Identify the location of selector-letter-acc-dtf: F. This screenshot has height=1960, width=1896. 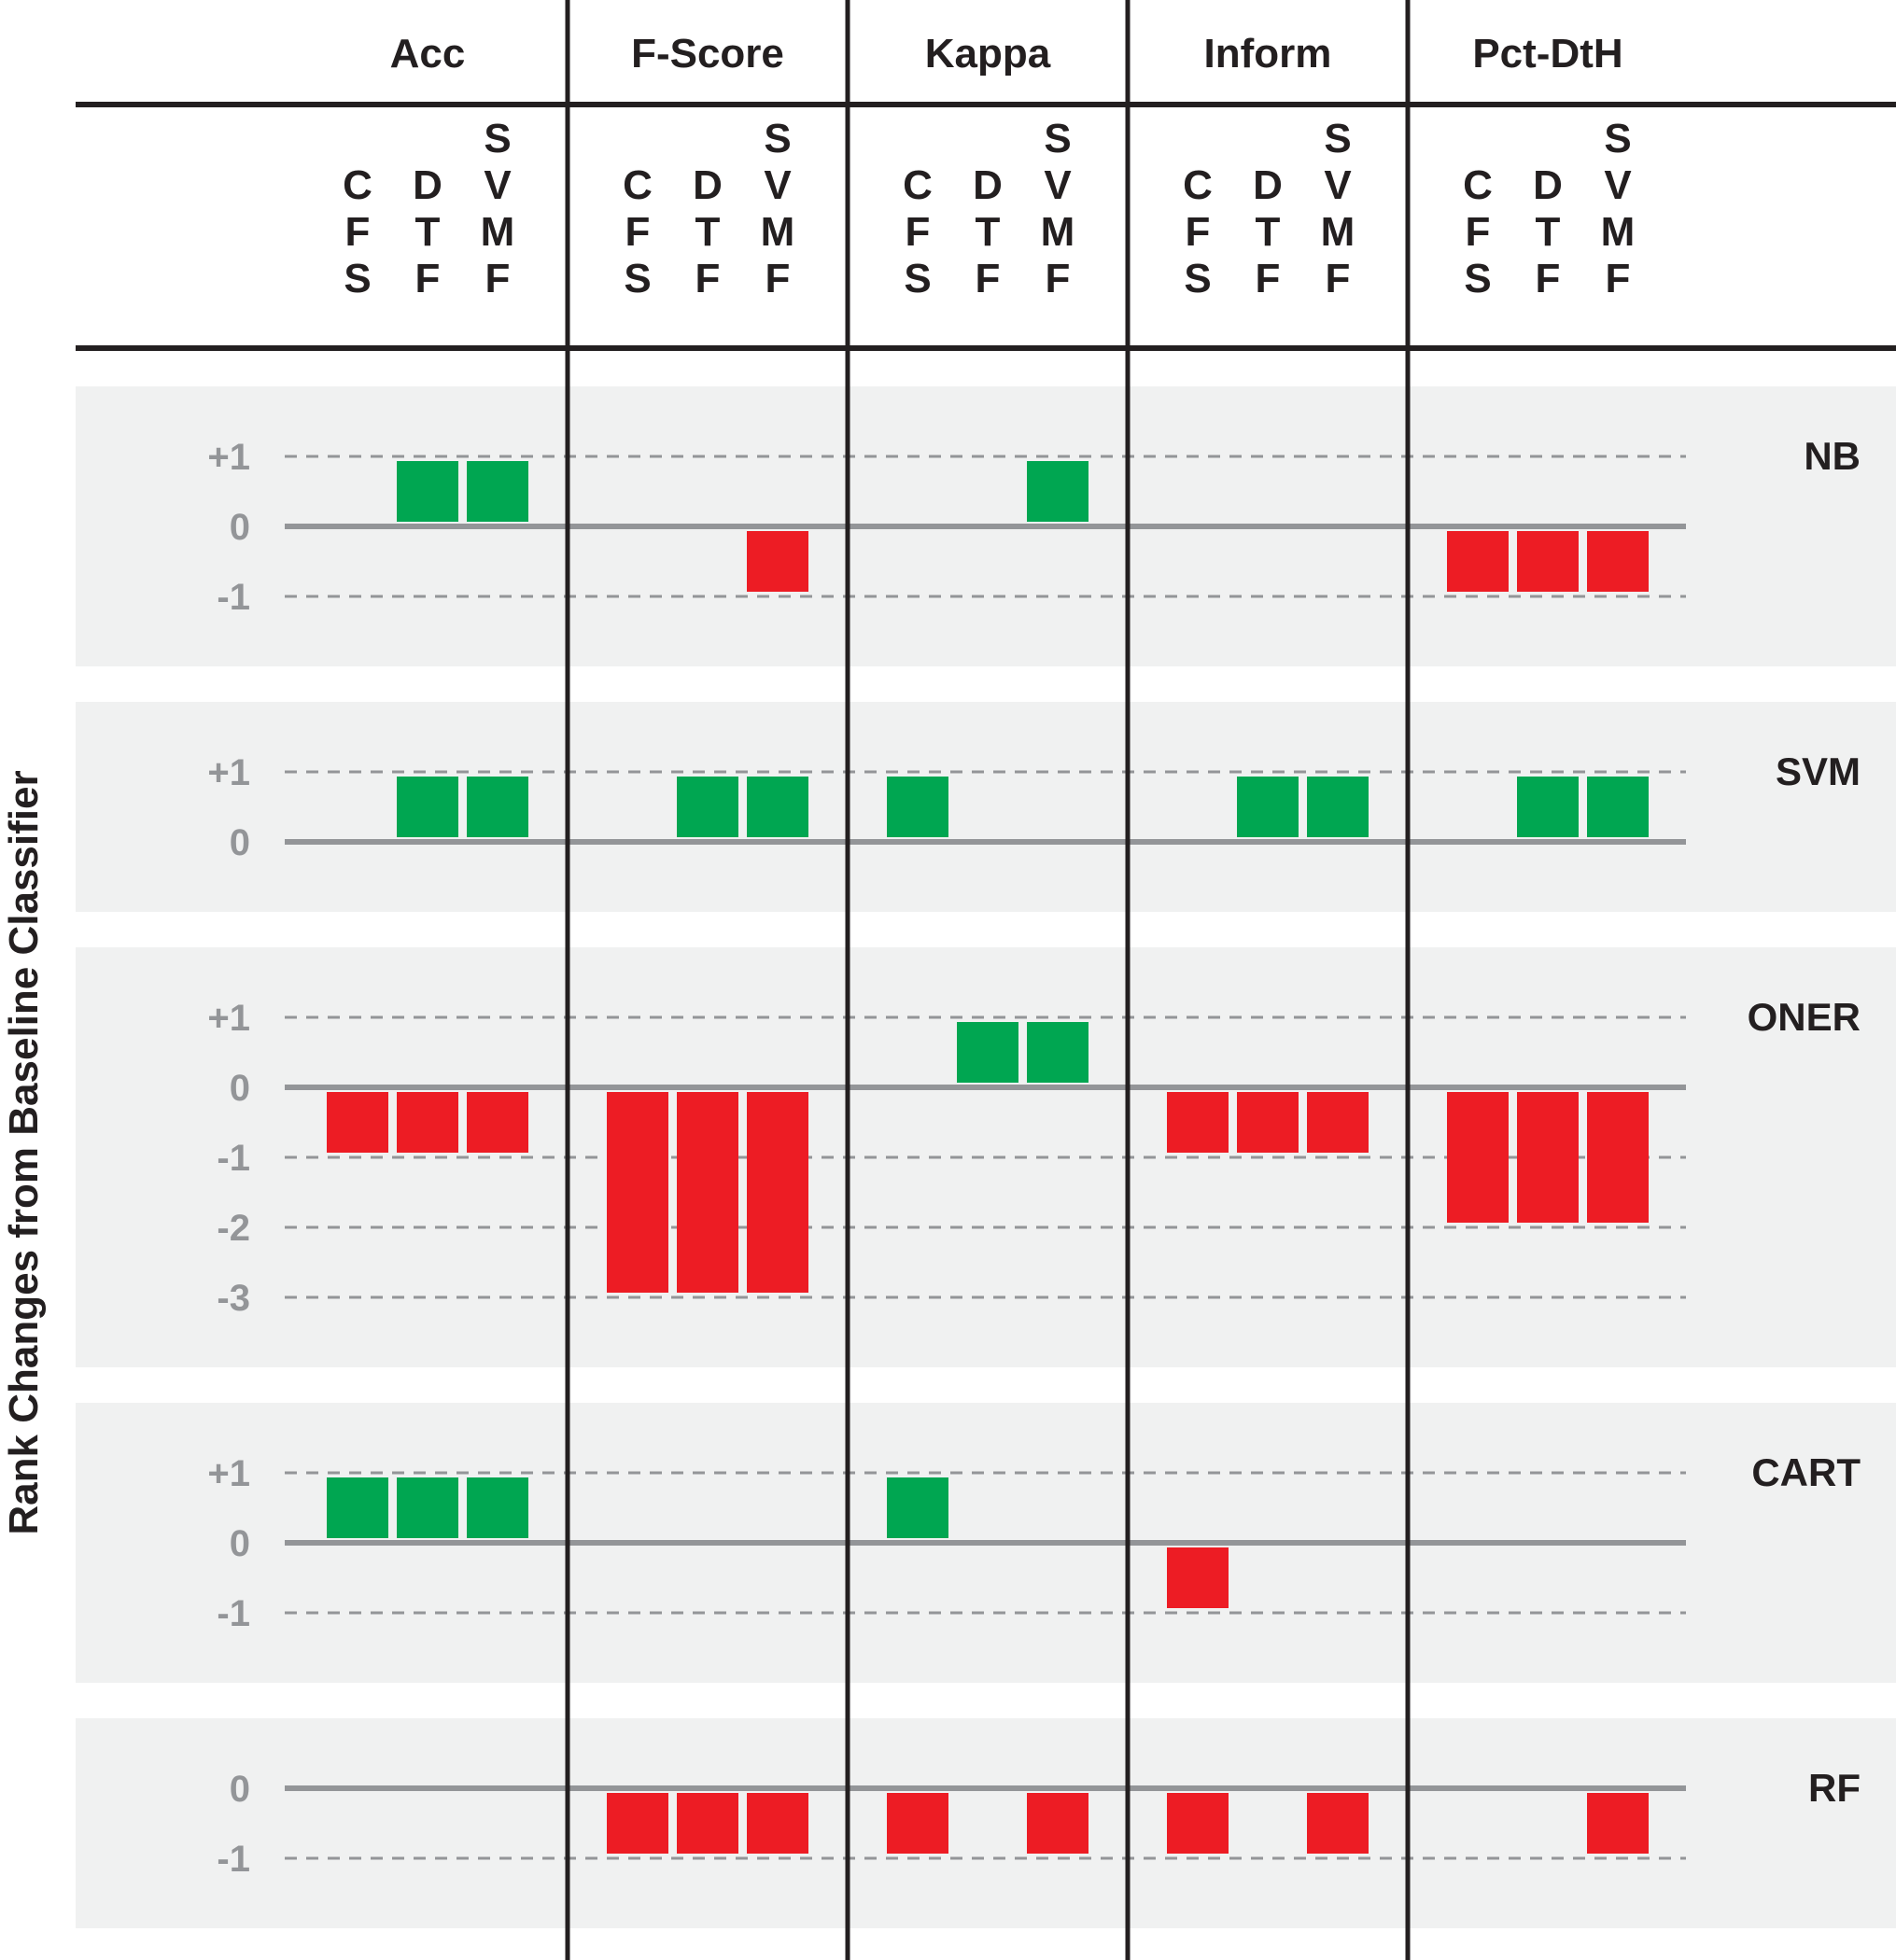
(428, 278).